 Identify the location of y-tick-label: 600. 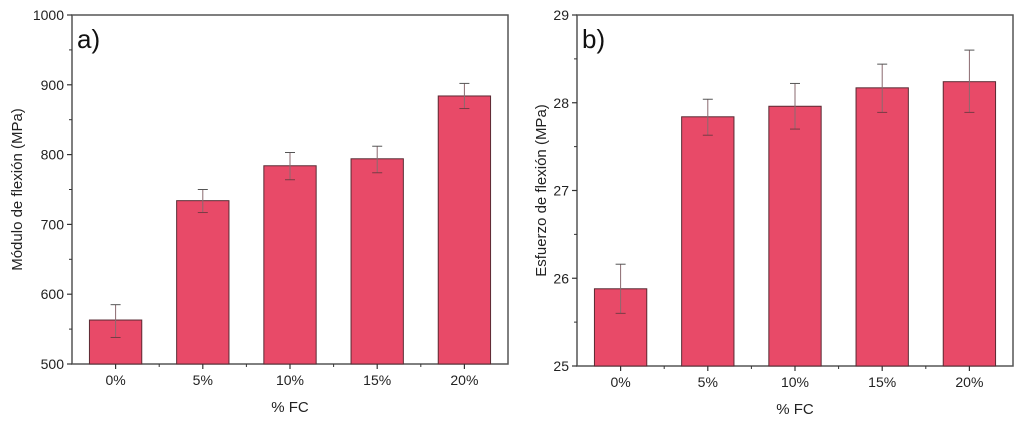
(53, 294).